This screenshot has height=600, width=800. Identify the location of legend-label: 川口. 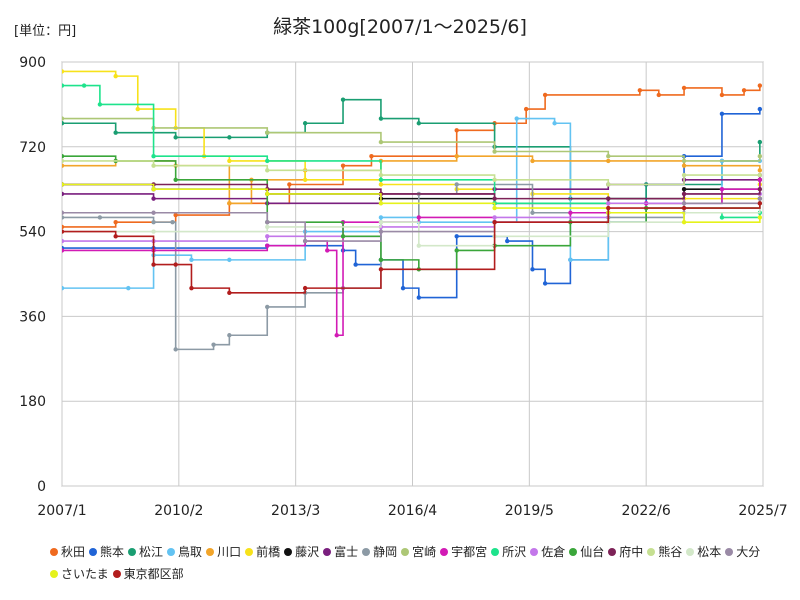
(229, 552).